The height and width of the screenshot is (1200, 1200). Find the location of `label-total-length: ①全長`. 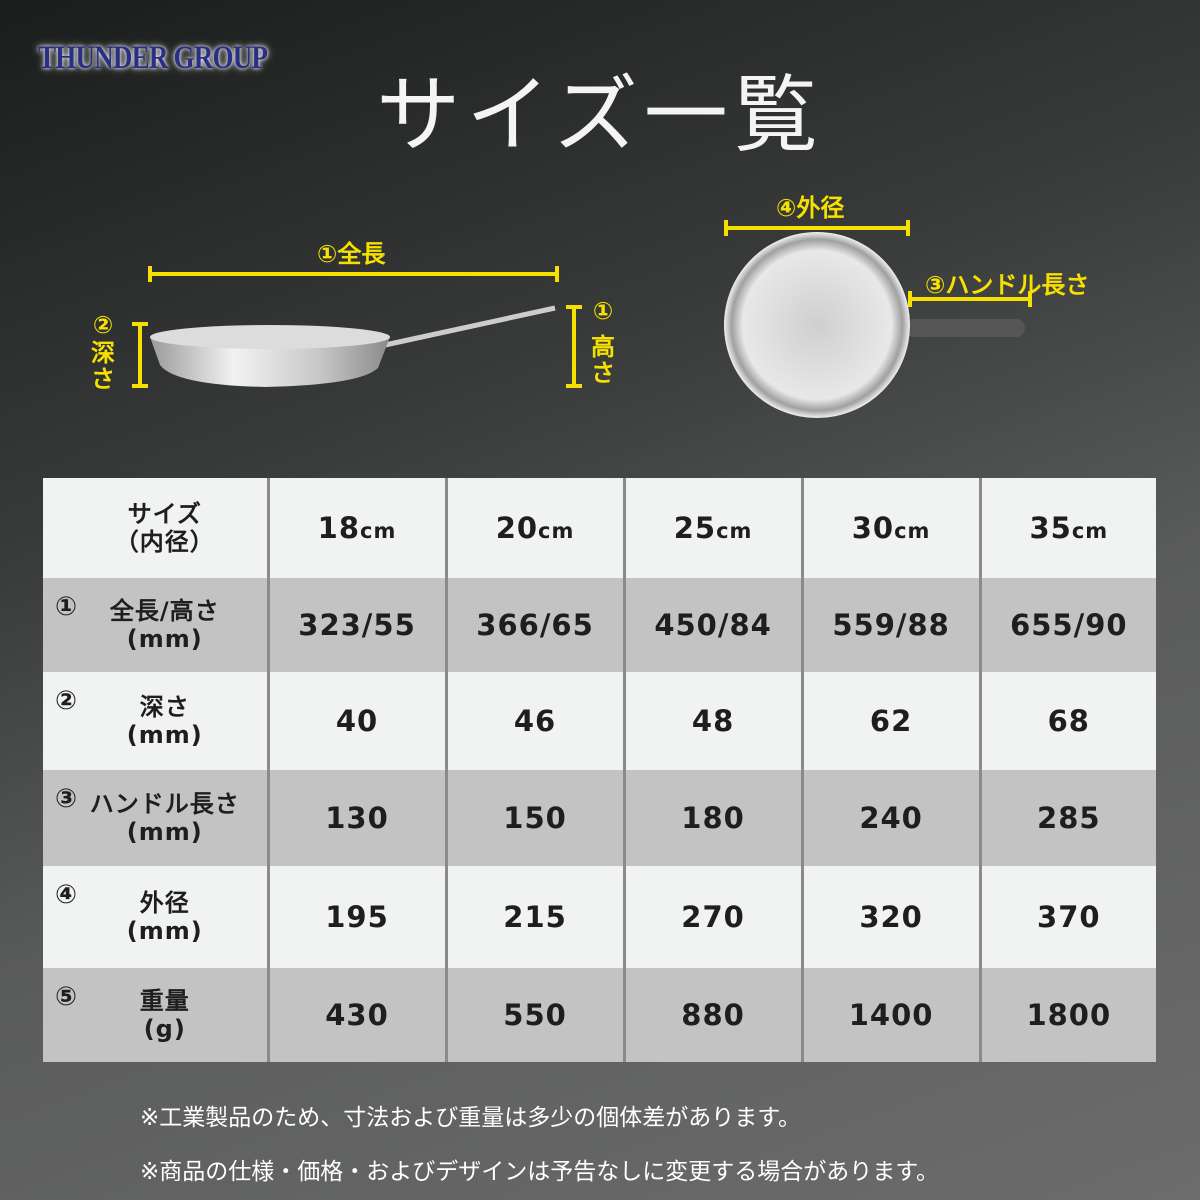

label-total-length: ①全長 is located at coordinates (351, 254).